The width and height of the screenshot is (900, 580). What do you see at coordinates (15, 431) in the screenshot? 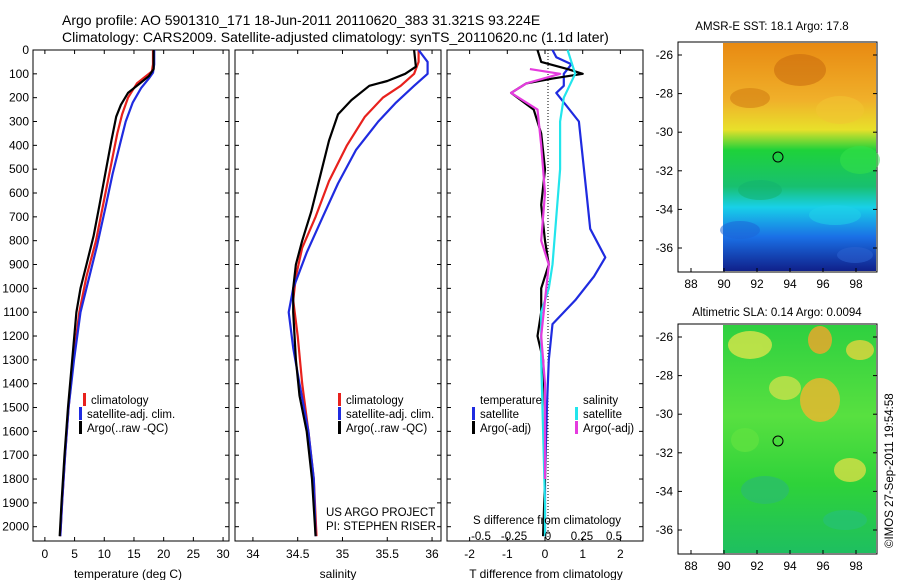
I see `y-tick-label: 1600` at bounding box center [15, 431].